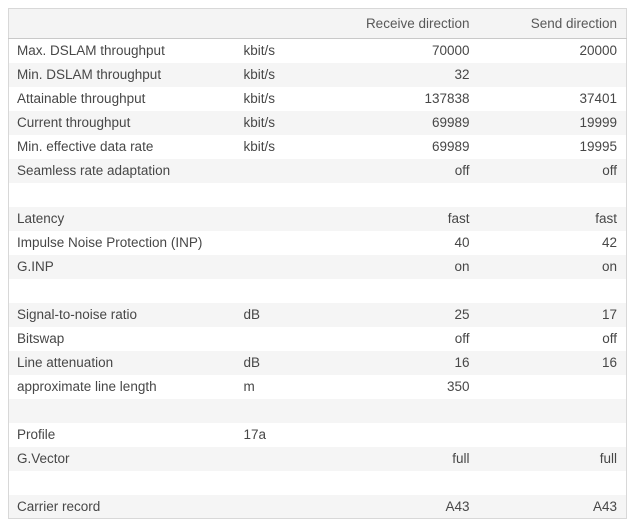  Describe the element at coordinates (457, 506) in the screenshot. I see `row-receive-value: A43` at that location.